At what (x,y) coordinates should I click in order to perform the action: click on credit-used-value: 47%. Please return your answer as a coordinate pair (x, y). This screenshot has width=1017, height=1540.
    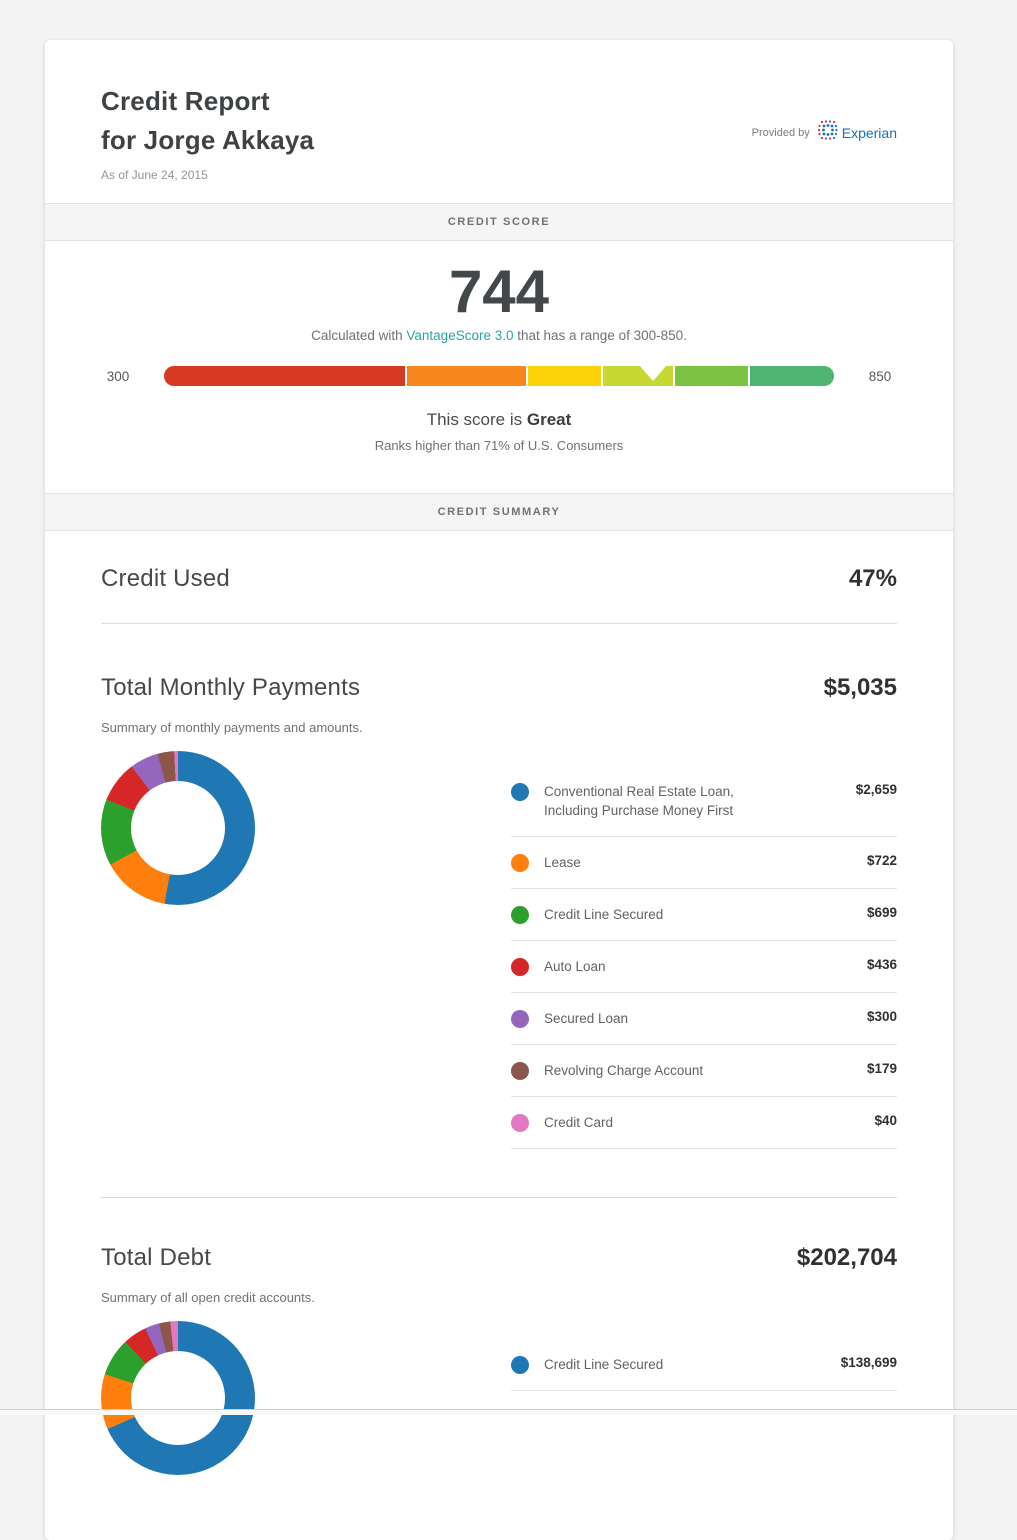
    Looking at the image, I should click on (872, 578).